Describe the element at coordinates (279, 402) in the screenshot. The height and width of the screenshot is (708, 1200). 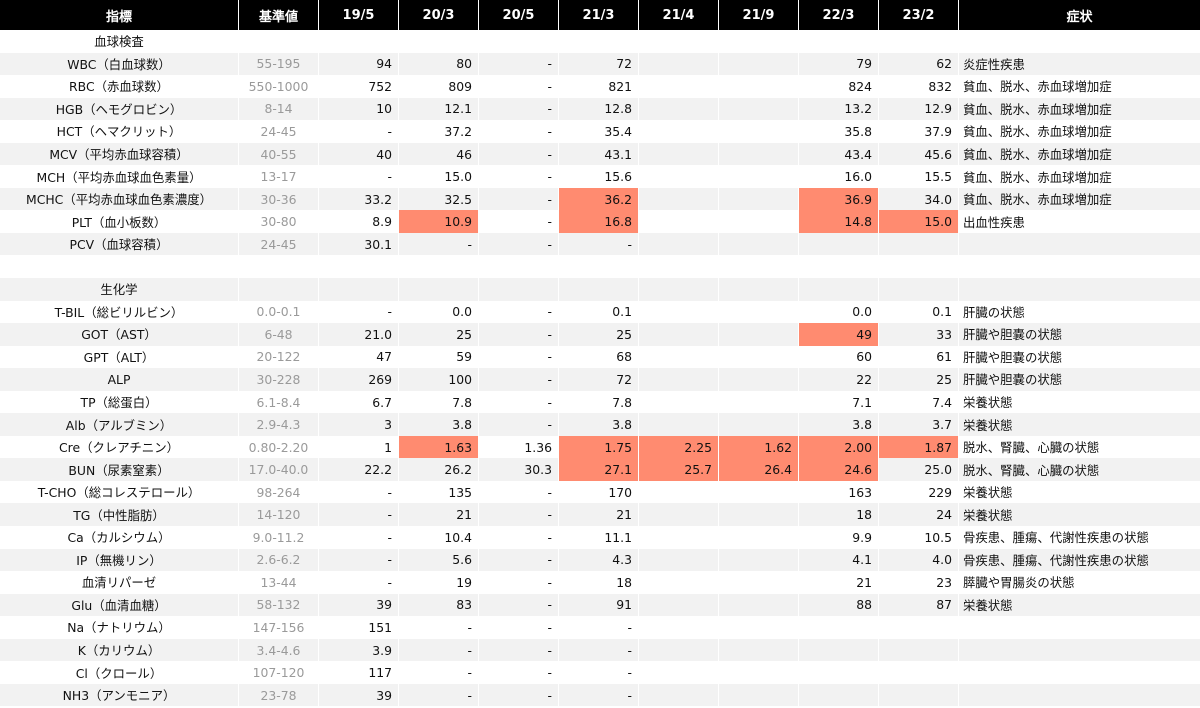
I see `reference-cell: 6.1-8.4` at that location.